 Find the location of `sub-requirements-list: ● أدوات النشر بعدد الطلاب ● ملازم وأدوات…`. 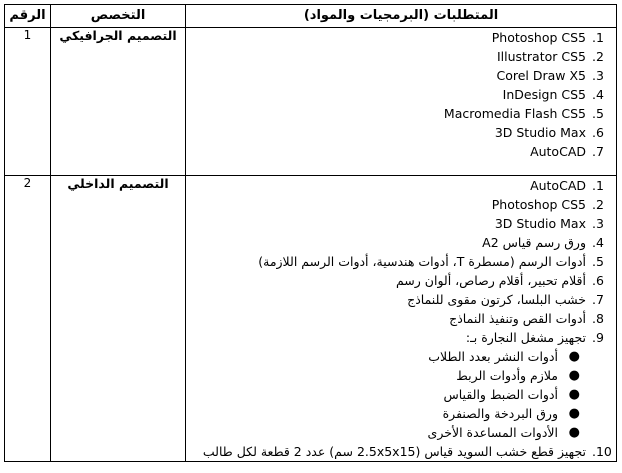

sub-requirements-list: ● أدوات النشر بعدد الطلاب ● ملازم وأدوات… is located at coordinates (386, 394).